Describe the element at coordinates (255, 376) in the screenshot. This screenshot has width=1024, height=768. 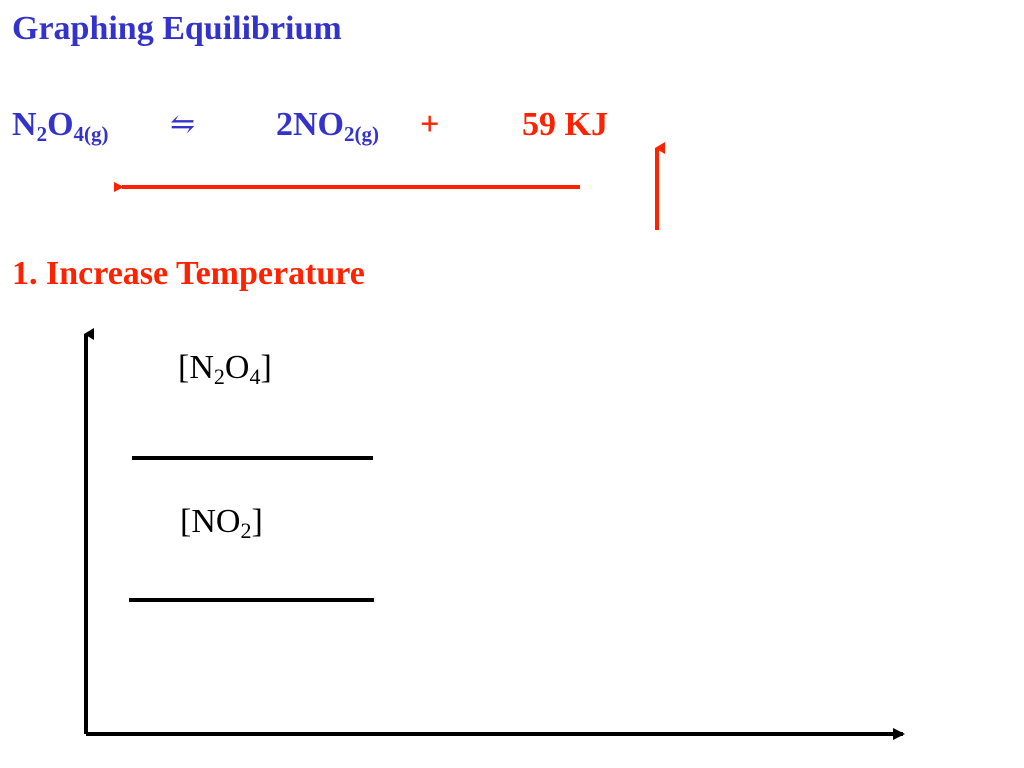
I see `n2o4-o-subscript: 4` at that location.